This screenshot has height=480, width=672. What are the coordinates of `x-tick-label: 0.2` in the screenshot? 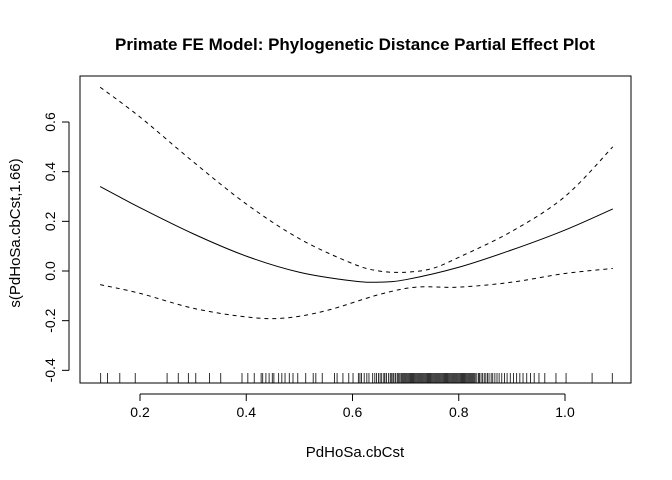 It's located at (140, 412).